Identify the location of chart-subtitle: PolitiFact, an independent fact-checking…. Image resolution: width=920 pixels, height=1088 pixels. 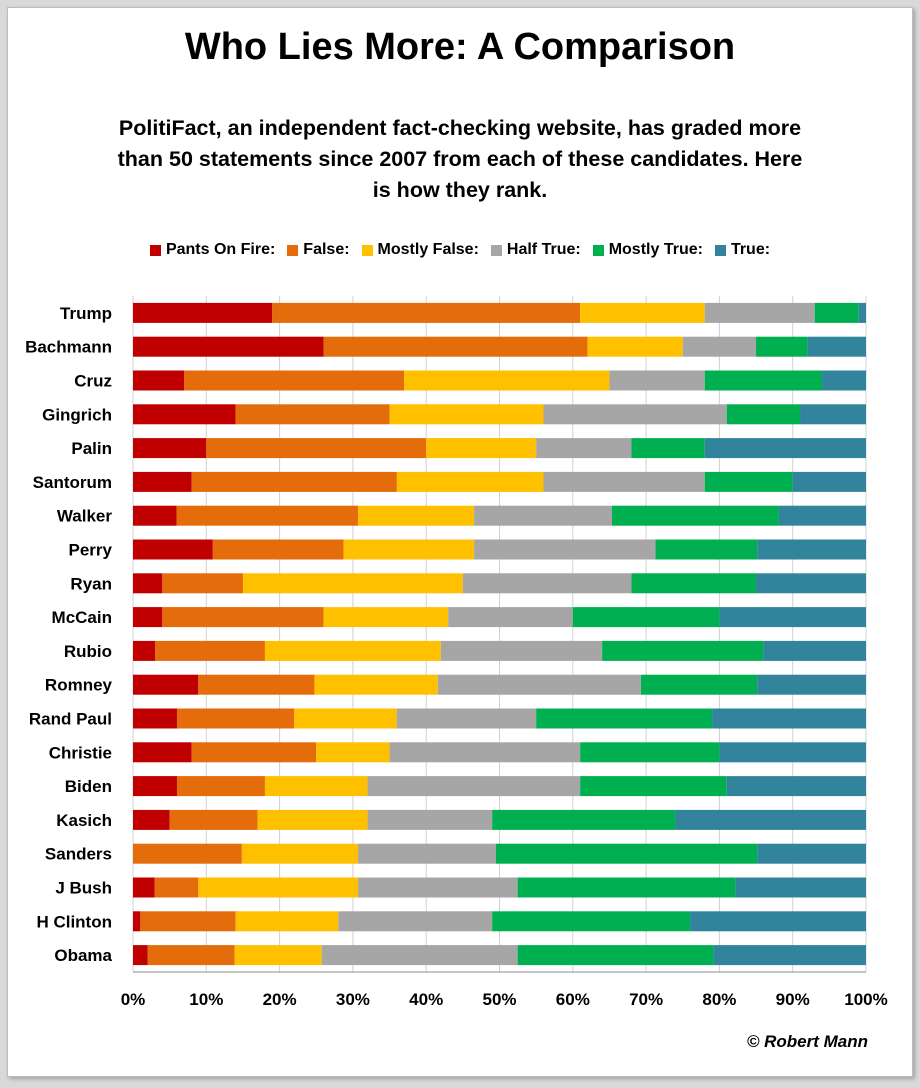
(460, 159).